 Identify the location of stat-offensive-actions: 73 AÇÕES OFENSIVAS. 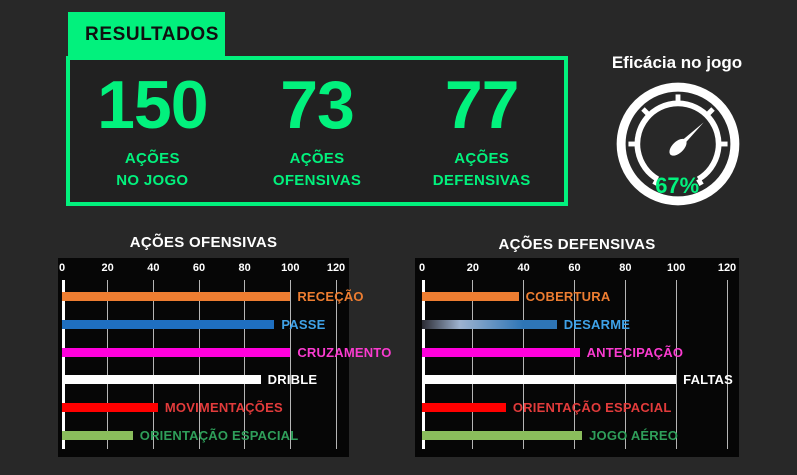
(317, 131).